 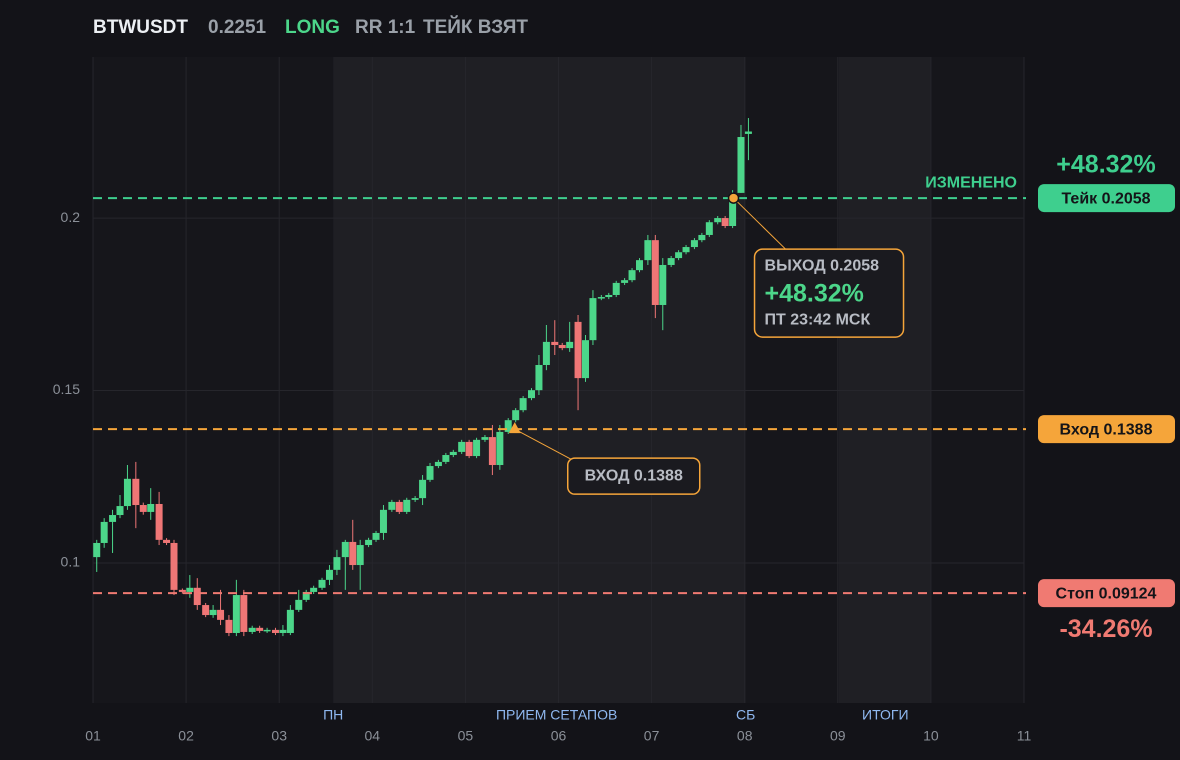 I want to click on exit-label: ВЫХОД 0.2058, so click(x=822, y=265).